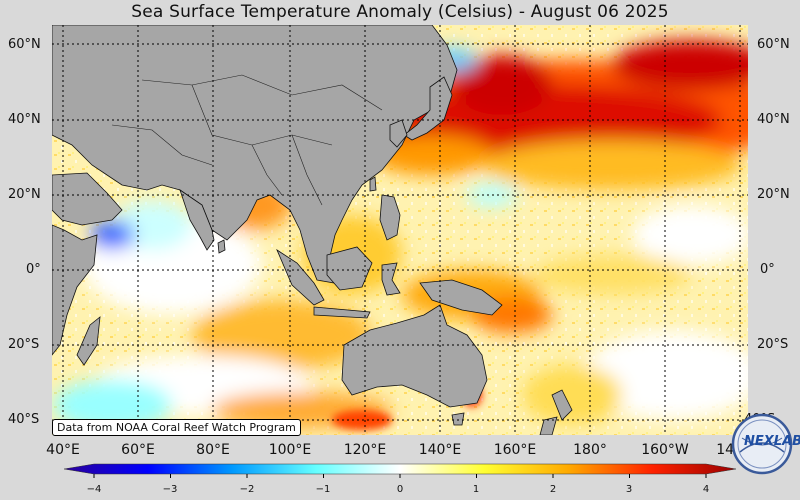 This screenshot has height=500, width=800. Describe the element at coordinates (665, 450) in the screenshot. I see `lon-label-160w: 160°W` at that location.